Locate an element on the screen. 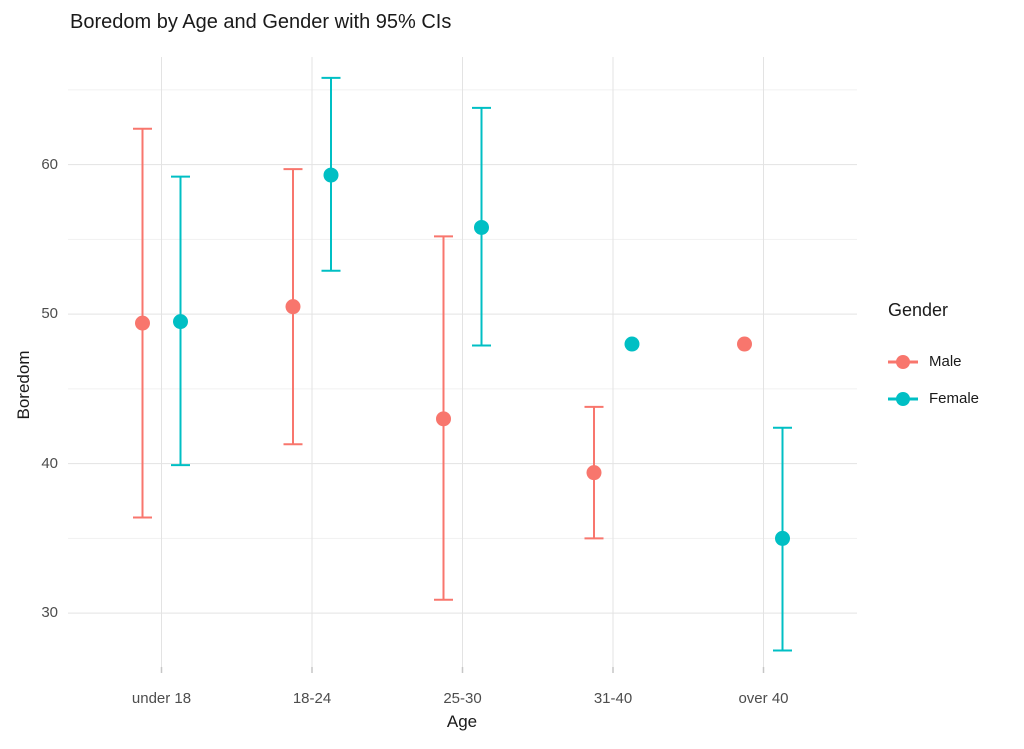 The height and width of the screenshot is (749, 1024). y-tick-label-50: 50 is located at coordinates (49, 314).